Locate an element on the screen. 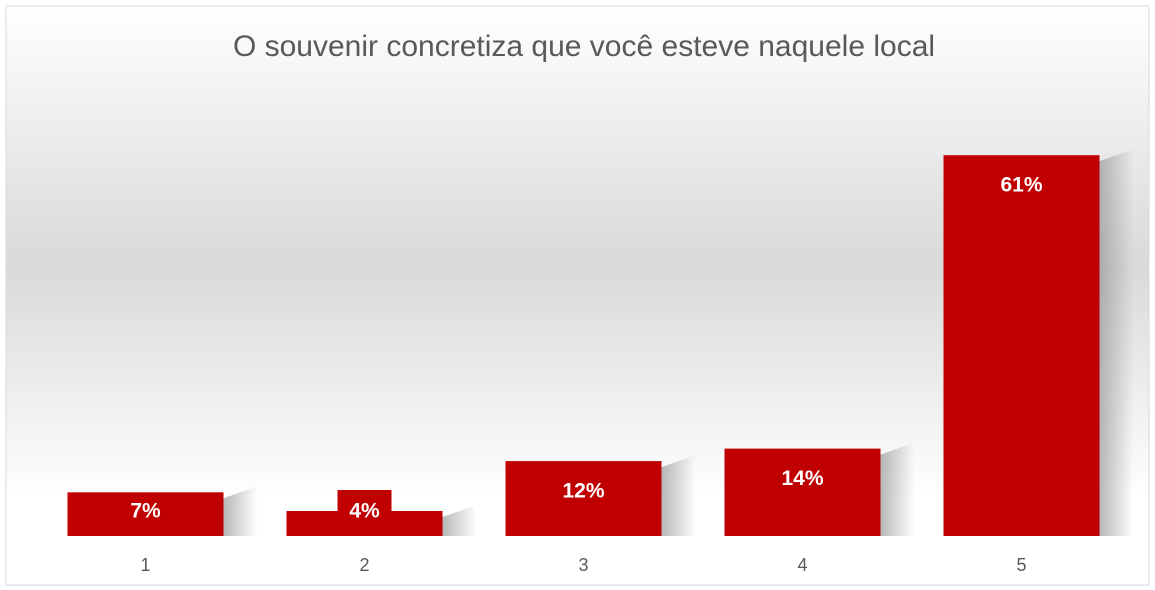 Image resolution: width=1155 pixels, height=590 pixels. x-tick-label: 3 is located at coordinates (583, 565).